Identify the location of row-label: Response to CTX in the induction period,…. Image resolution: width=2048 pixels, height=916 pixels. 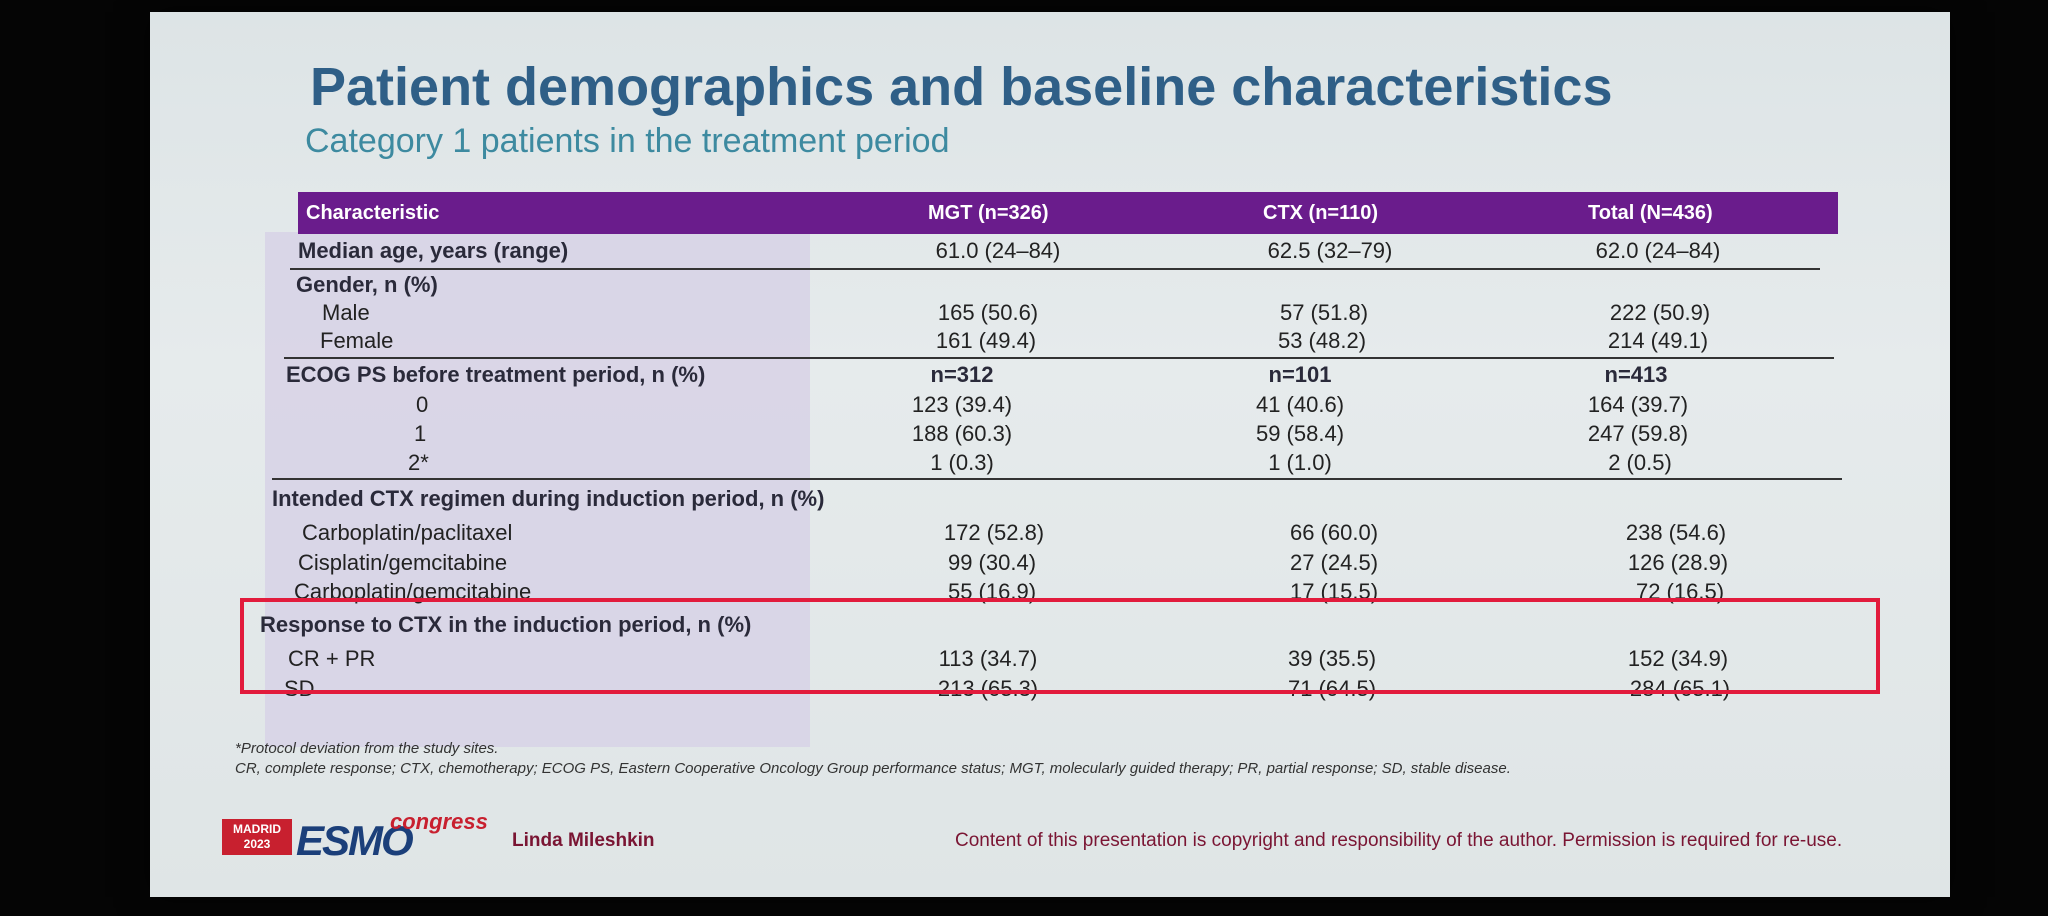
(506, 624).